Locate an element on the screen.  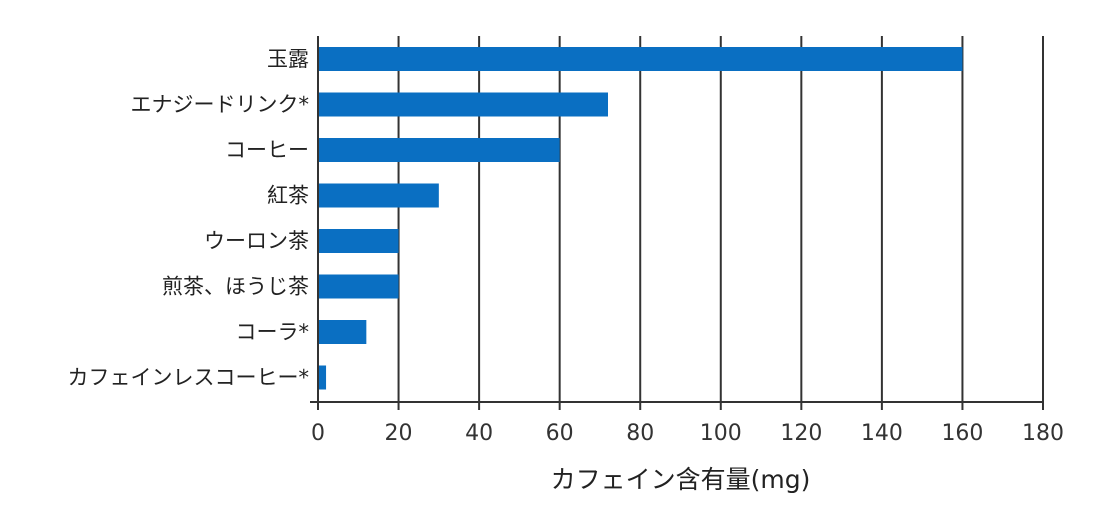
x-tick-label: 160 is located at coordinates (962, 433).